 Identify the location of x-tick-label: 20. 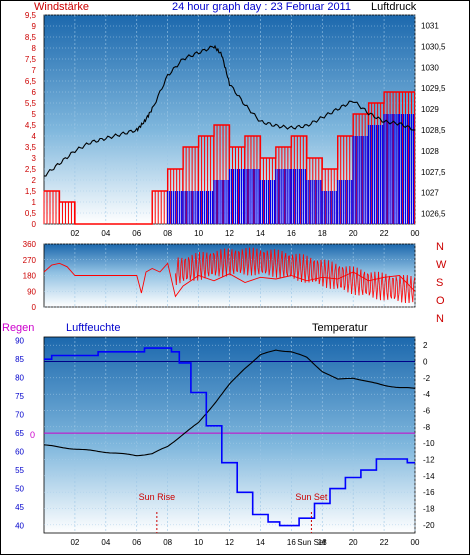
(353, 542).